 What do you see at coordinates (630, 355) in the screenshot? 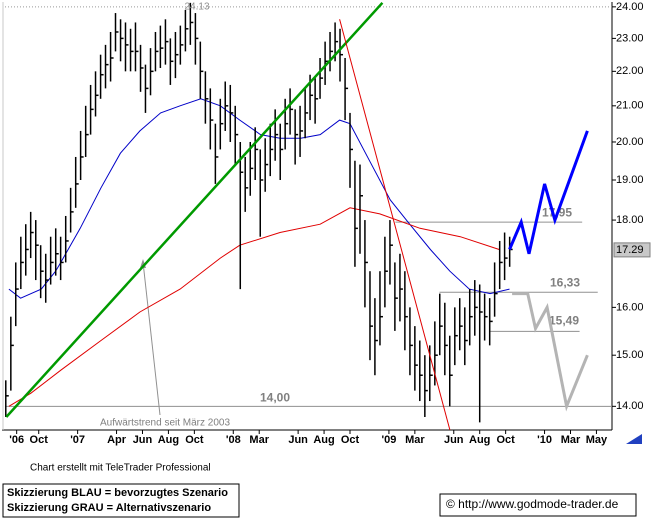
I see `y-tick-label: 15.00` at bounding box center [630, 355].